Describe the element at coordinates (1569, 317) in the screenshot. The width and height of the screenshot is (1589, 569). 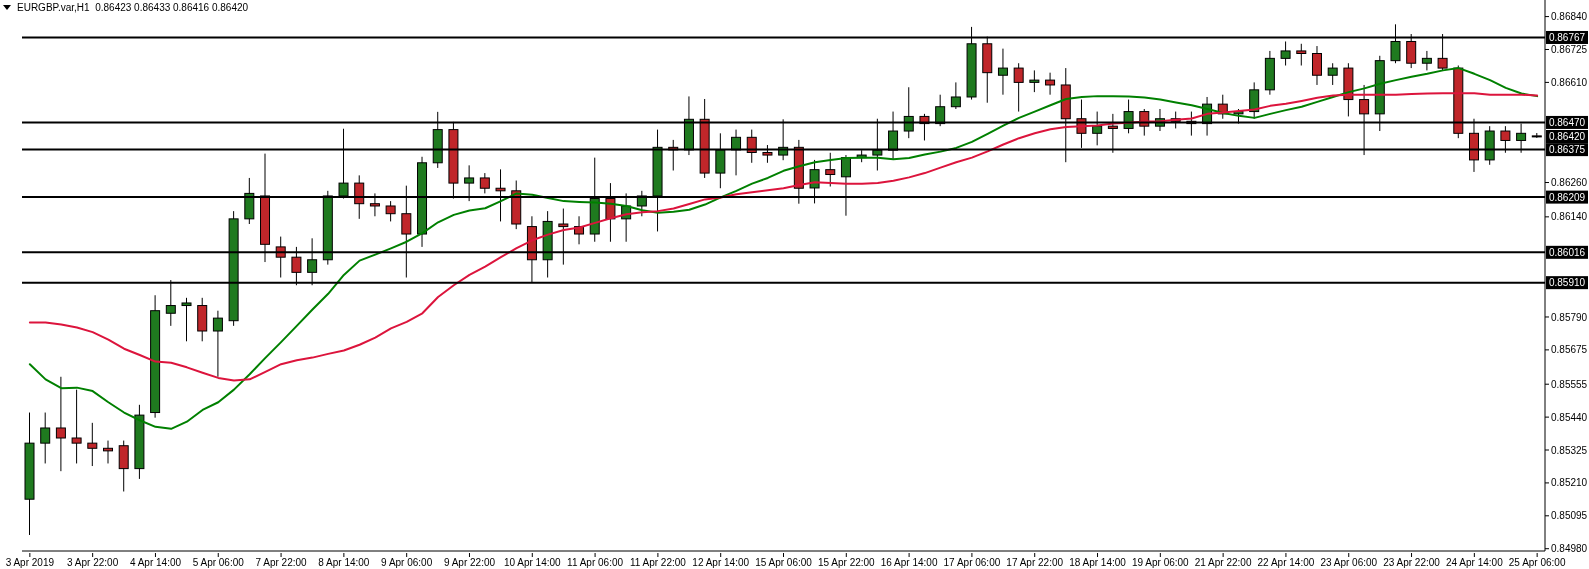
I see `y-tick-label: 0.85790` at that location.